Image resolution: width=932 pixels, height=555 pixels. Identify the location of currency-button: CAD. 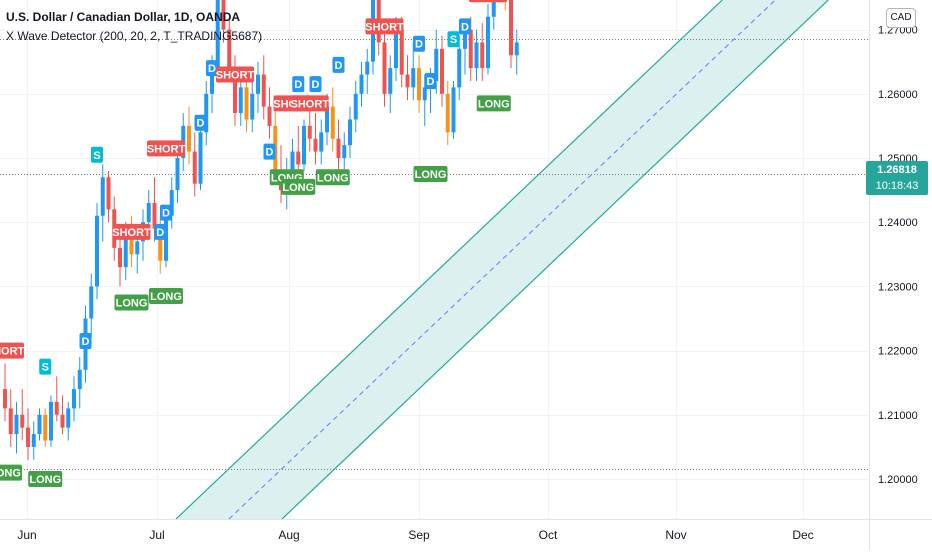
(901, 18).